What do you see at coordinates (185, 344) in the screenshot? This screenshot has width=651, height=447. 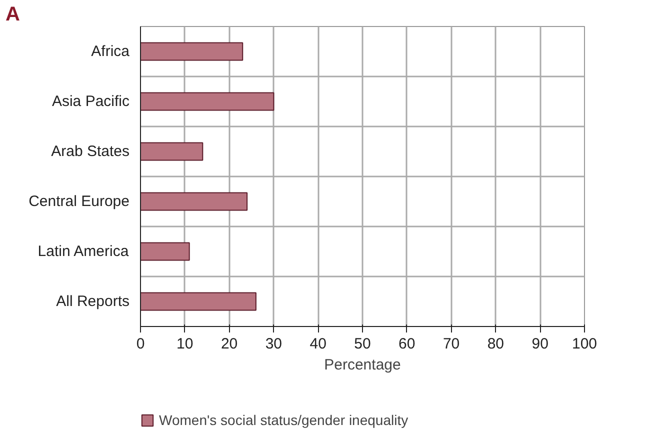 I see `x-tick-label: 10` at bounding box center [185, 344].